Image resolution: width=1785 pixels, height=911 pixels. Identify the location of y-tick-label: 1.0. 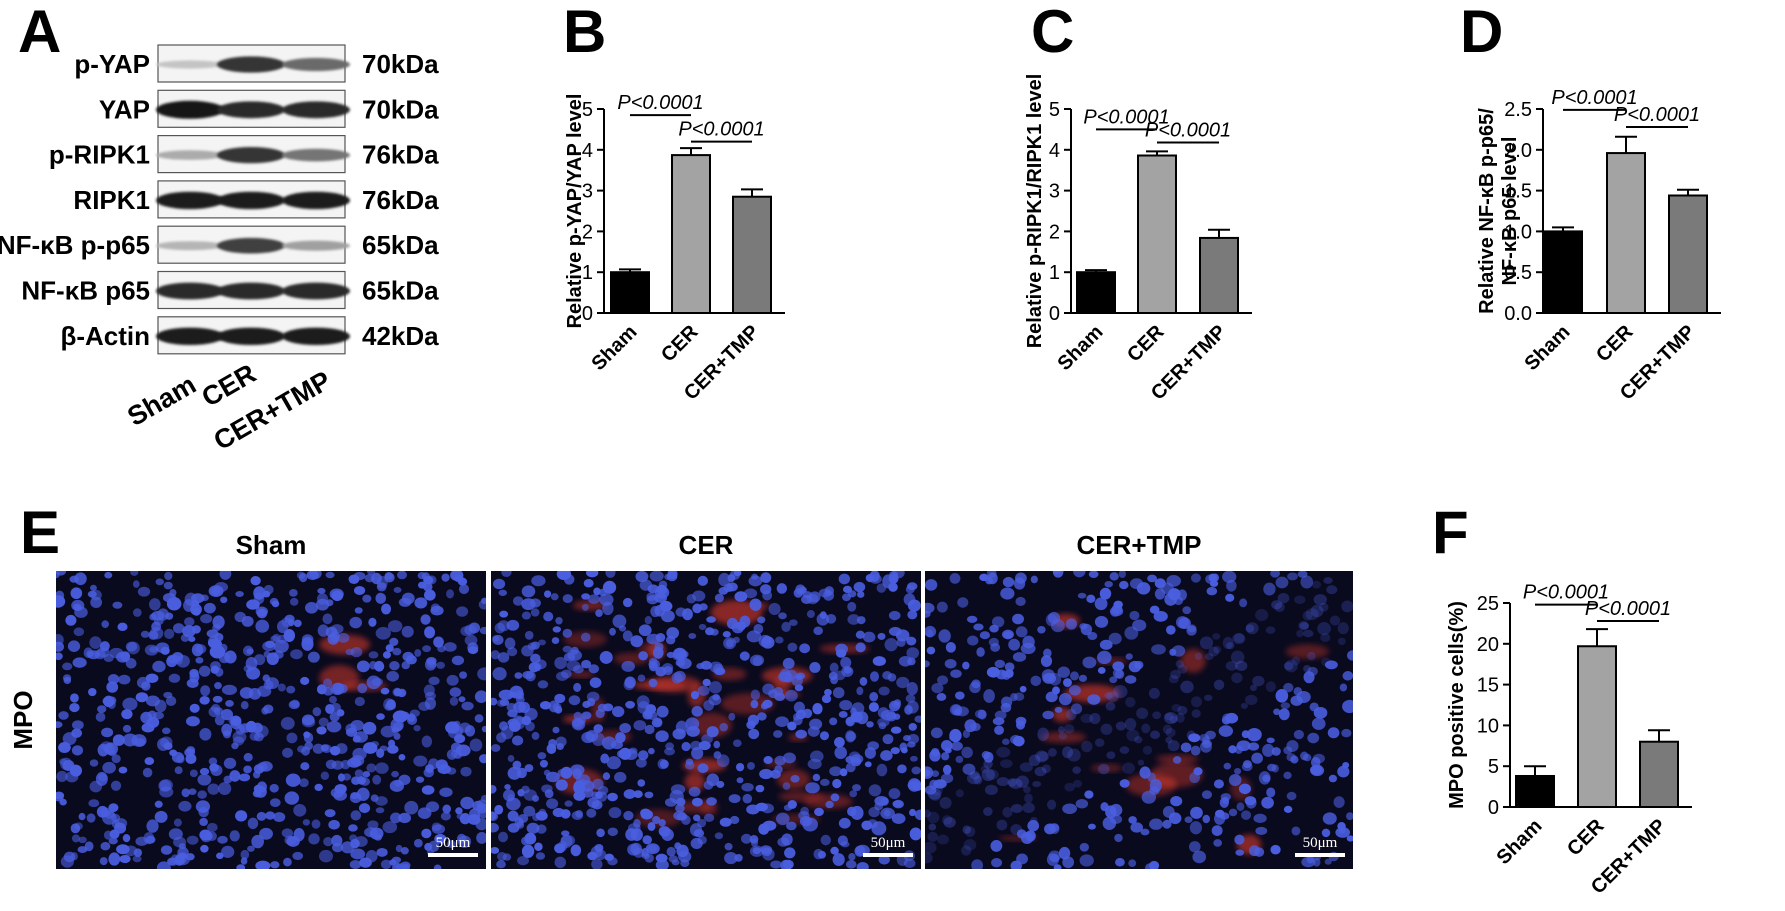
(1518, 232).